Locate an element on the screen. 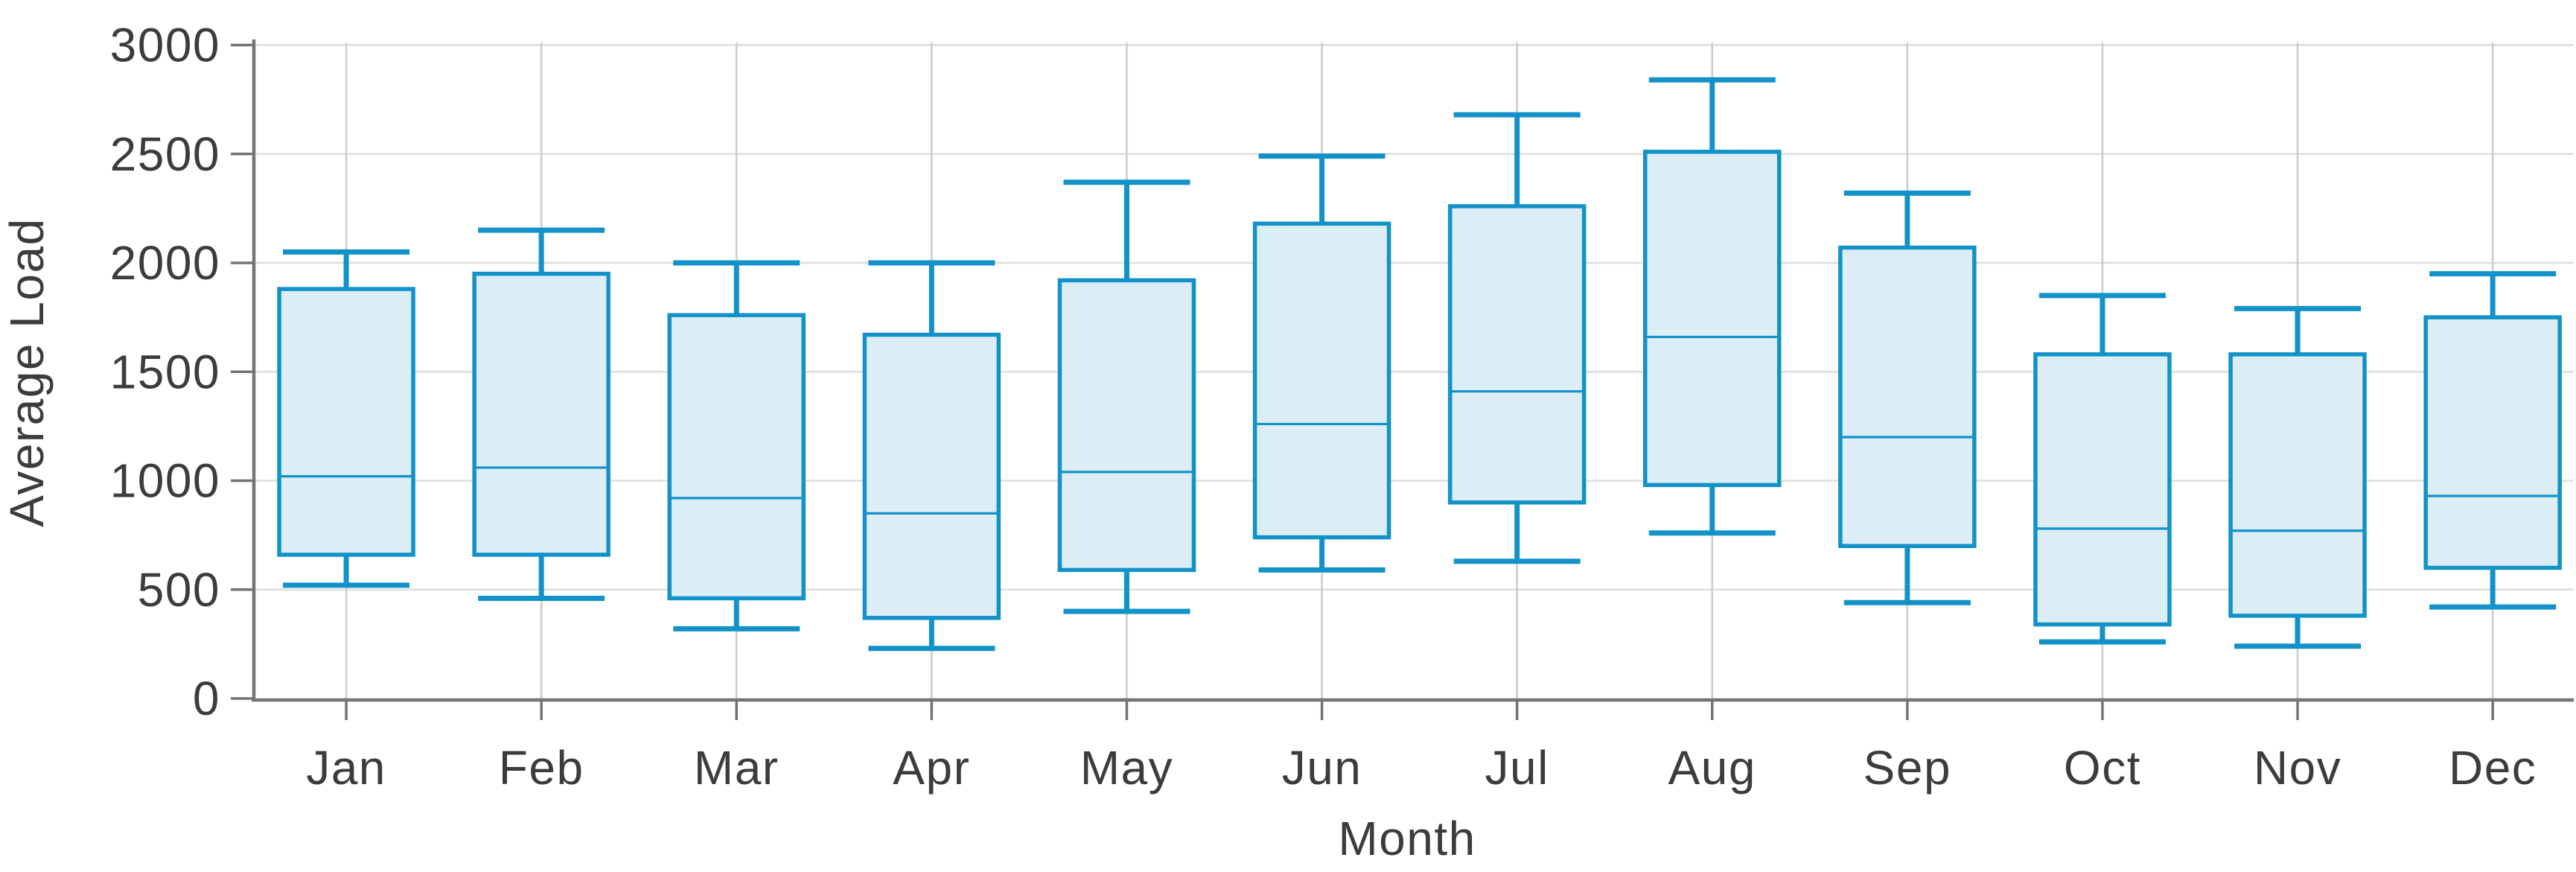 The width and height of the screenshot is (2576, 872). y-axis-tick-marks is located at coordinates (242, 372).